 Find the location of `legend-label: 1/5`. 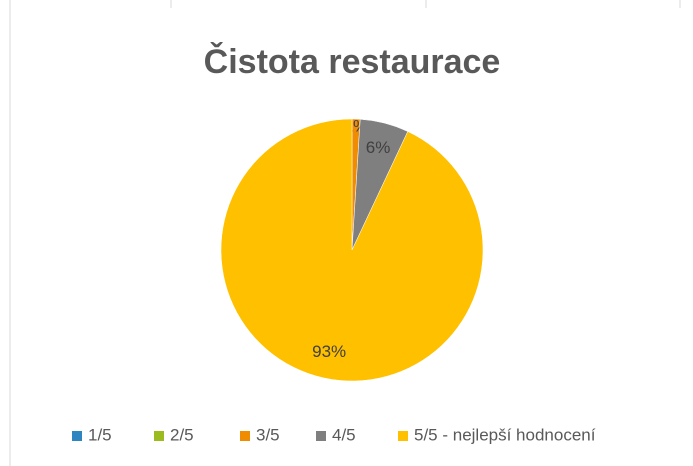

legend-label: 1/5 is located at coordinates (100, 434).